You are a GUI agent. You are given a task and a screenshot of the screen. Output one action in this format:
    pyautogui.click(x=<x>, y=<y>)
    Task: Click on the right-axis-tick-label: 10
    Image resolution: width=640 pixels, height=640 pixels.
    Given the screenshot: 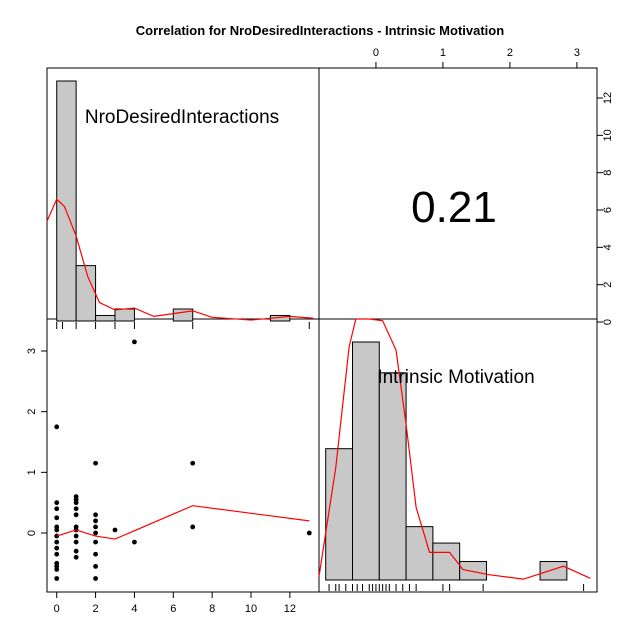 What is the action you would take?
    pyautogui.click(x=608, y=135)
    